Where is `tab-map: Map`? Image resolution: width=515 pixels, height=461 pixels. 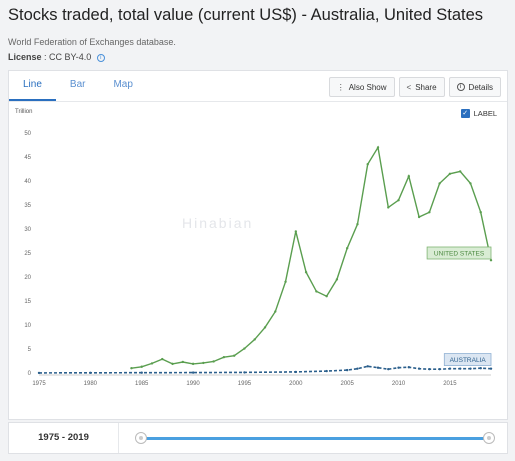
tab-map: Map is located at coordinates (123, 84).